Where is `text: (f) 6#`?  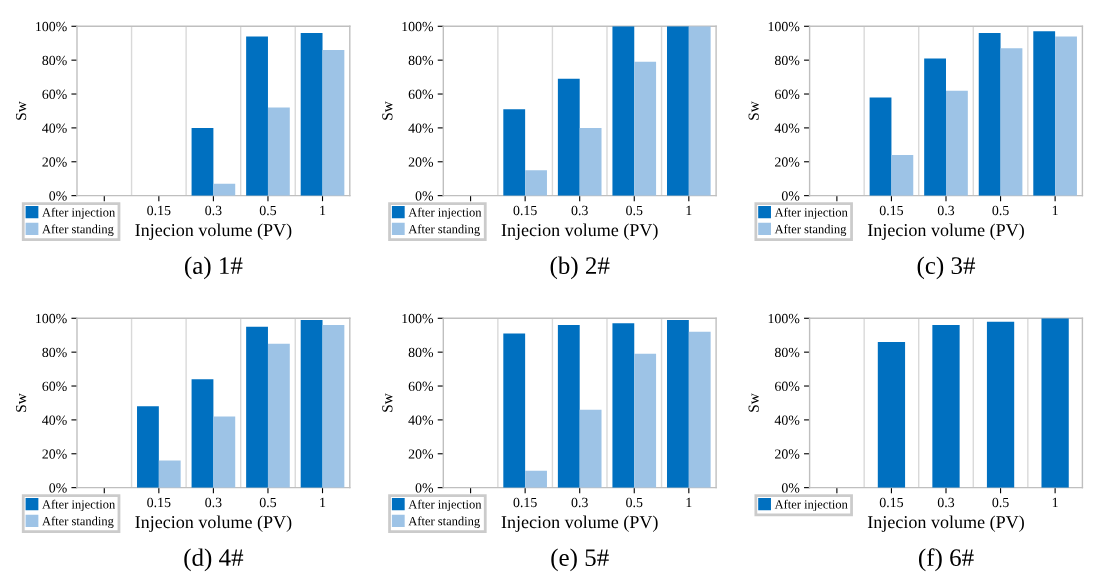
text: (f) 6# is located at coordinates (946, 560).